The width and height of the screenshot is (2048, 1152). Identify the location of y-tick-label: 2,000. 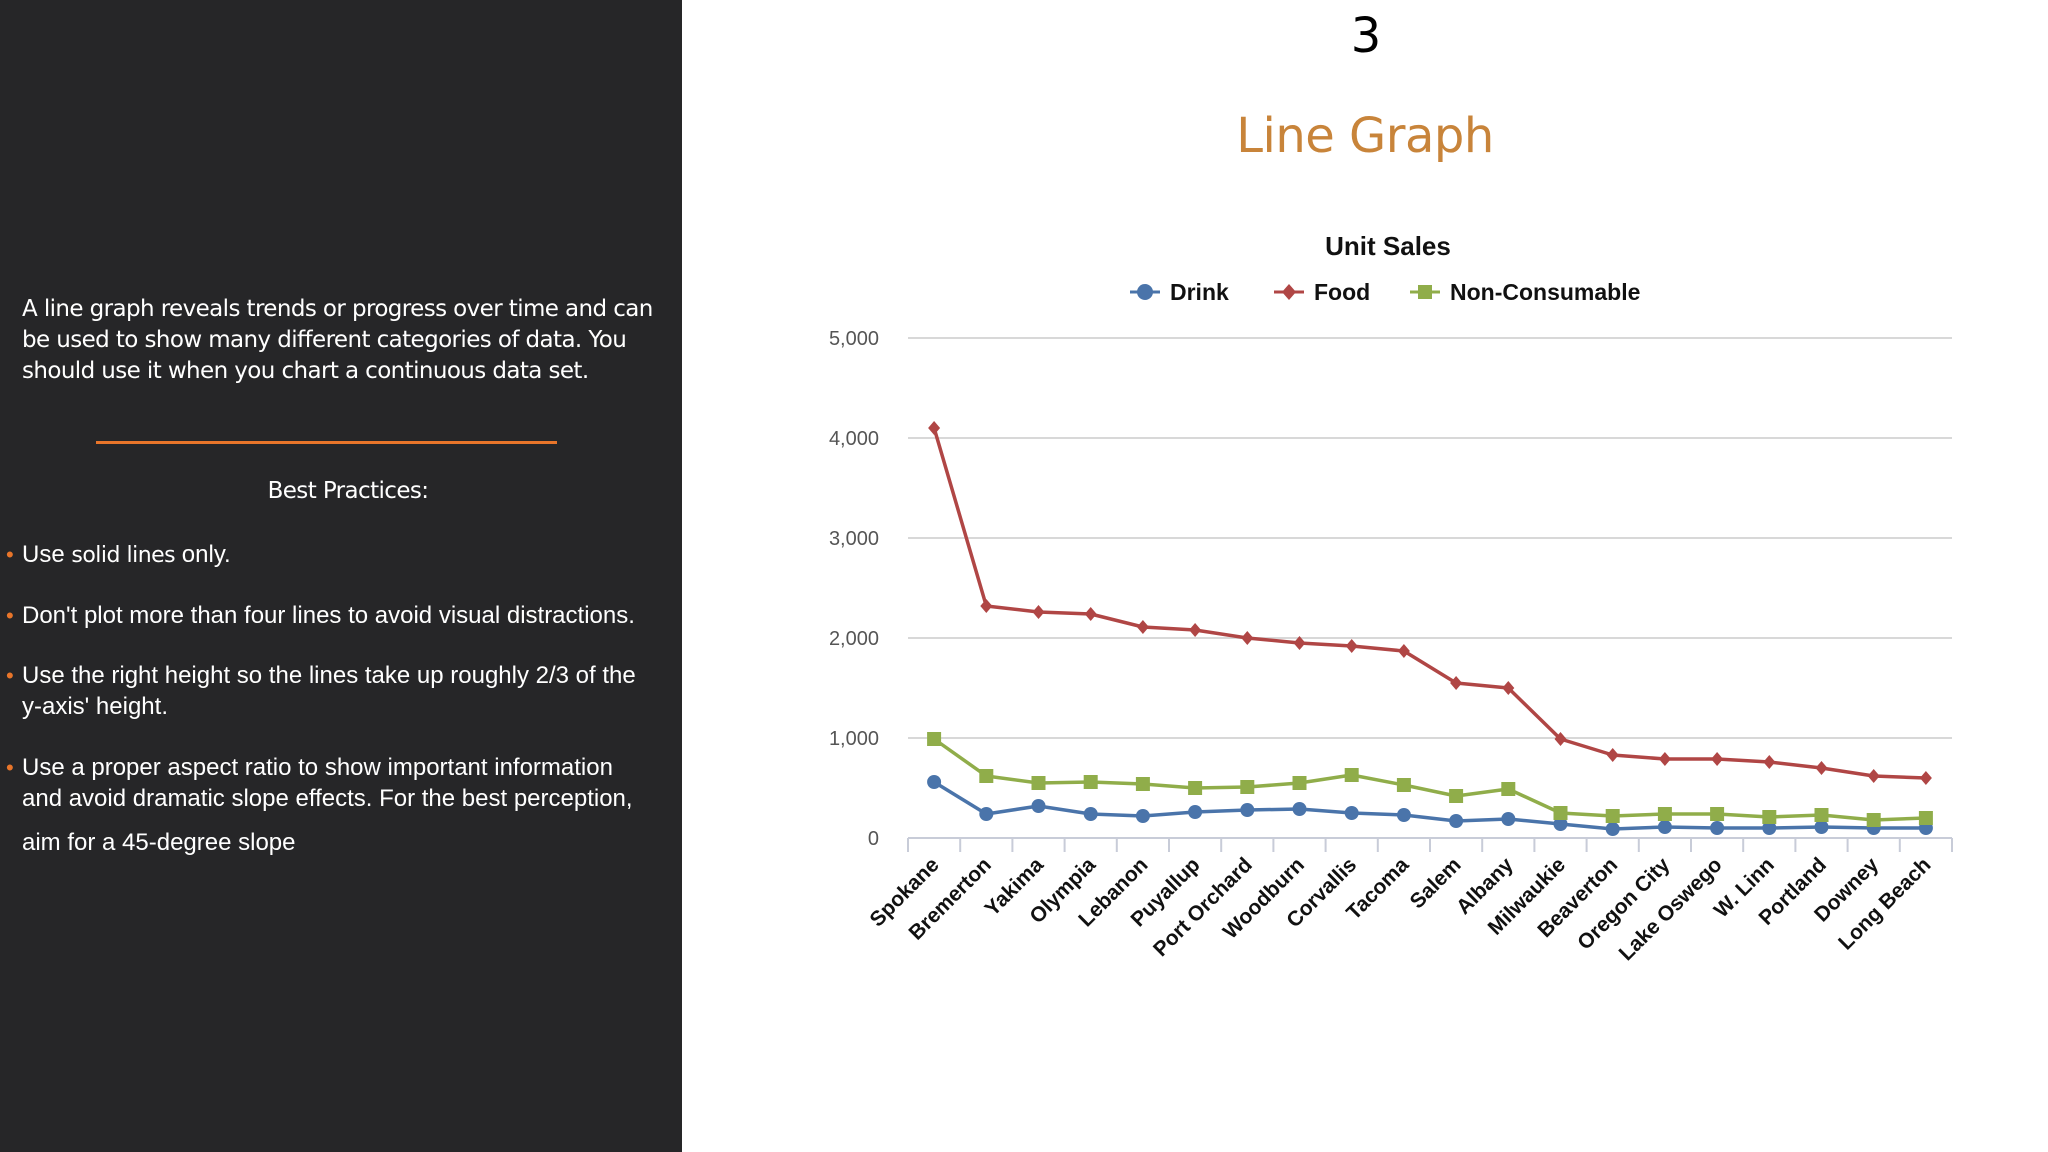
(854, 639).